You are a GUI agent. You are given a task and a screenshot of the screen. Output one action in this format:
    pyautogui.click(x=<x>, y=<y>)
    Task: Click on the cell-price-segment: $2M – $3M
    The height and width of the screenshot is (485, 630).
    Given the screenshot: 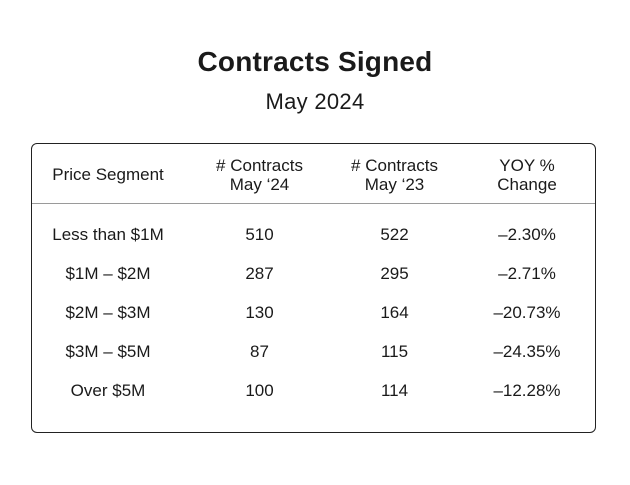 What is the action you would take?
    pyautogui.click(x=108, y=312)
    